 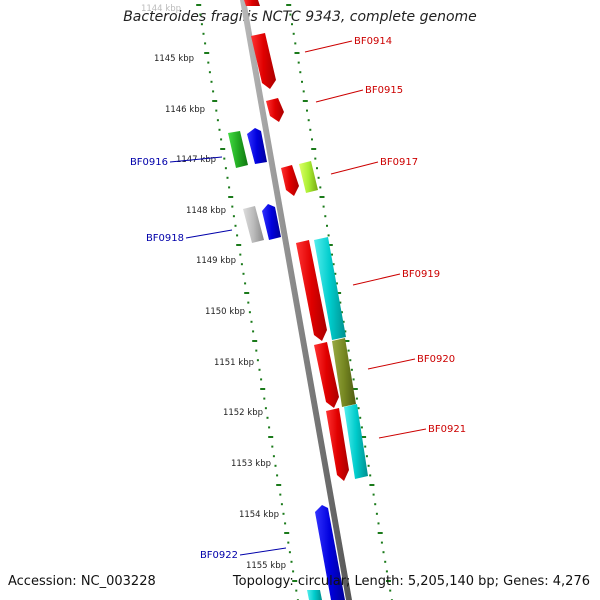 I want to click on gene-bf0915-arrow, so click(x=275, y=110).